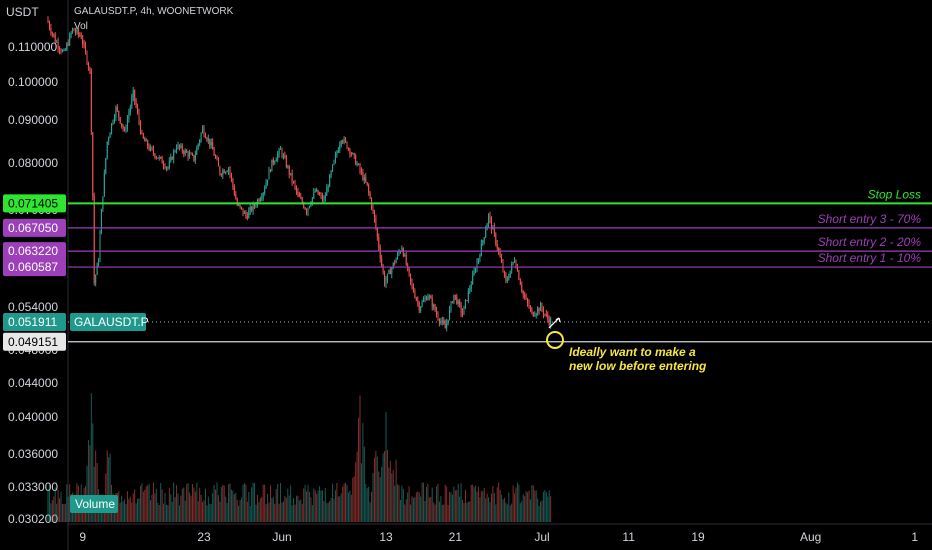 This screenshot has width=932, height=550. I want to click on new_low_target-price-tag, so click(34, 341).